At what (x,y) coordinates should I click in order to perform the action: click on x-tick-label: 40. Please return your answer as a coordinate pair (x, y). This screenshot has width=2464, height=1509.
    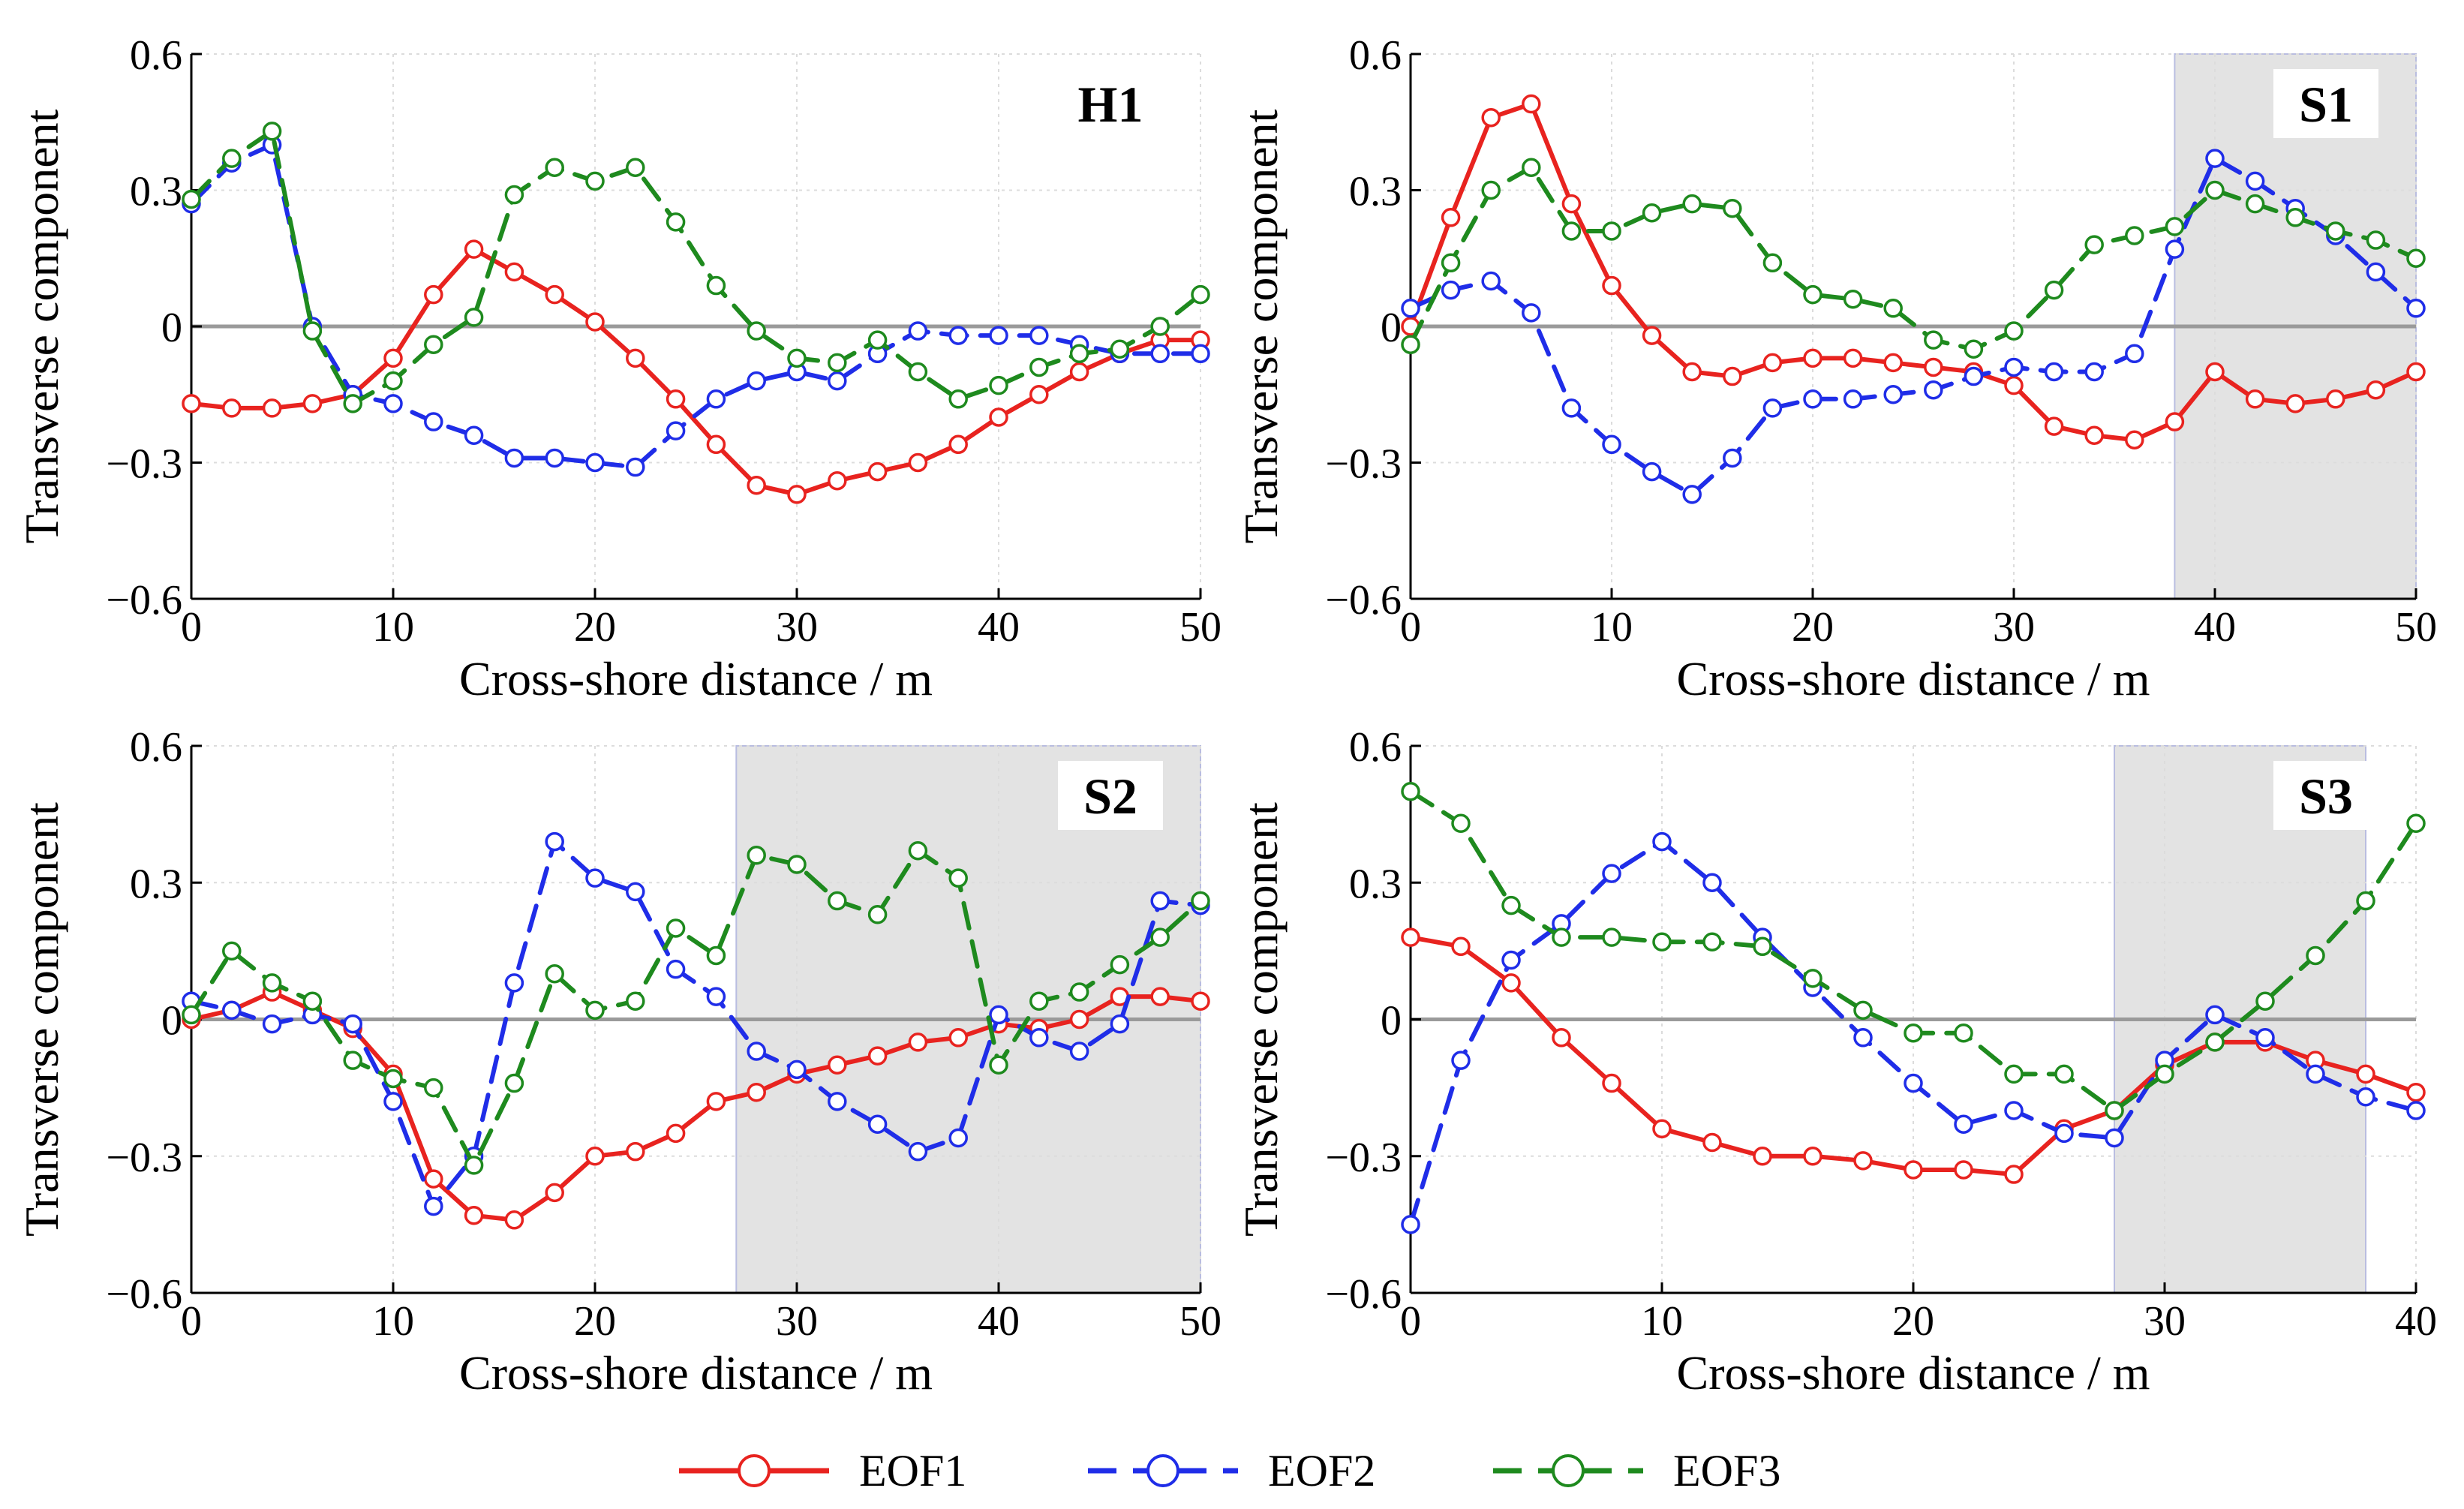
    Looking at the image, I should click on (999, 1321).